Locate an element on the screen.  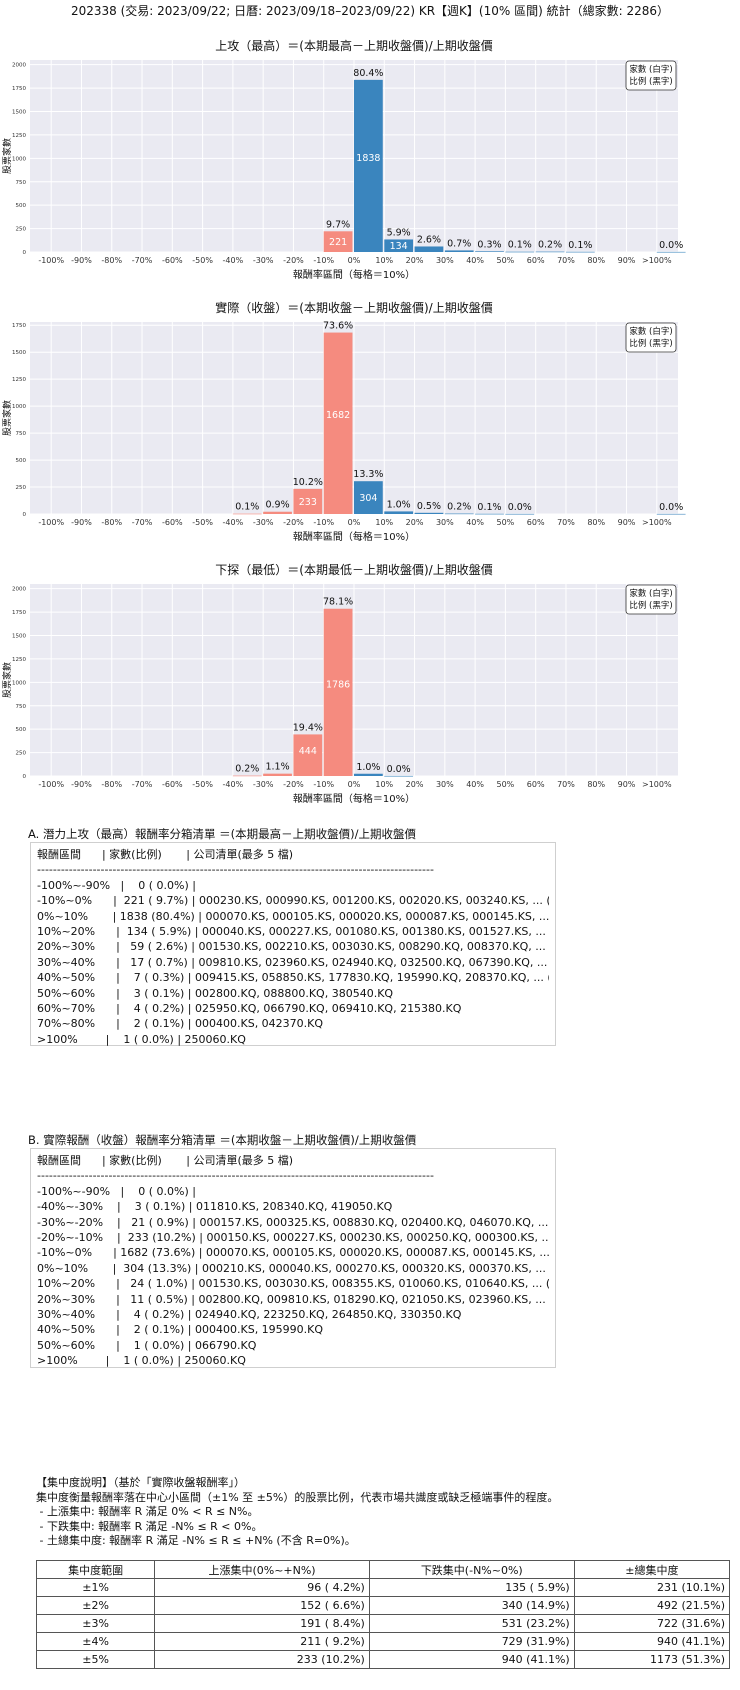
table-cell: 531 (23.2%) is located at coordinates (471, 1623).